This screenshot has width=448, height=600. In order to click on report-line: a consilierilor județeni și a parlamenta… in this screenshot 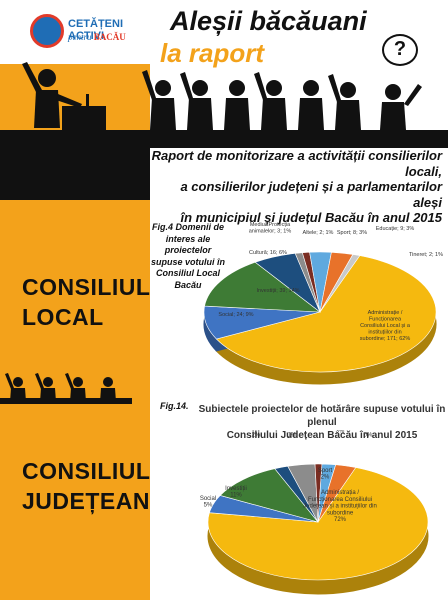, I will do `click(311, 194)`.